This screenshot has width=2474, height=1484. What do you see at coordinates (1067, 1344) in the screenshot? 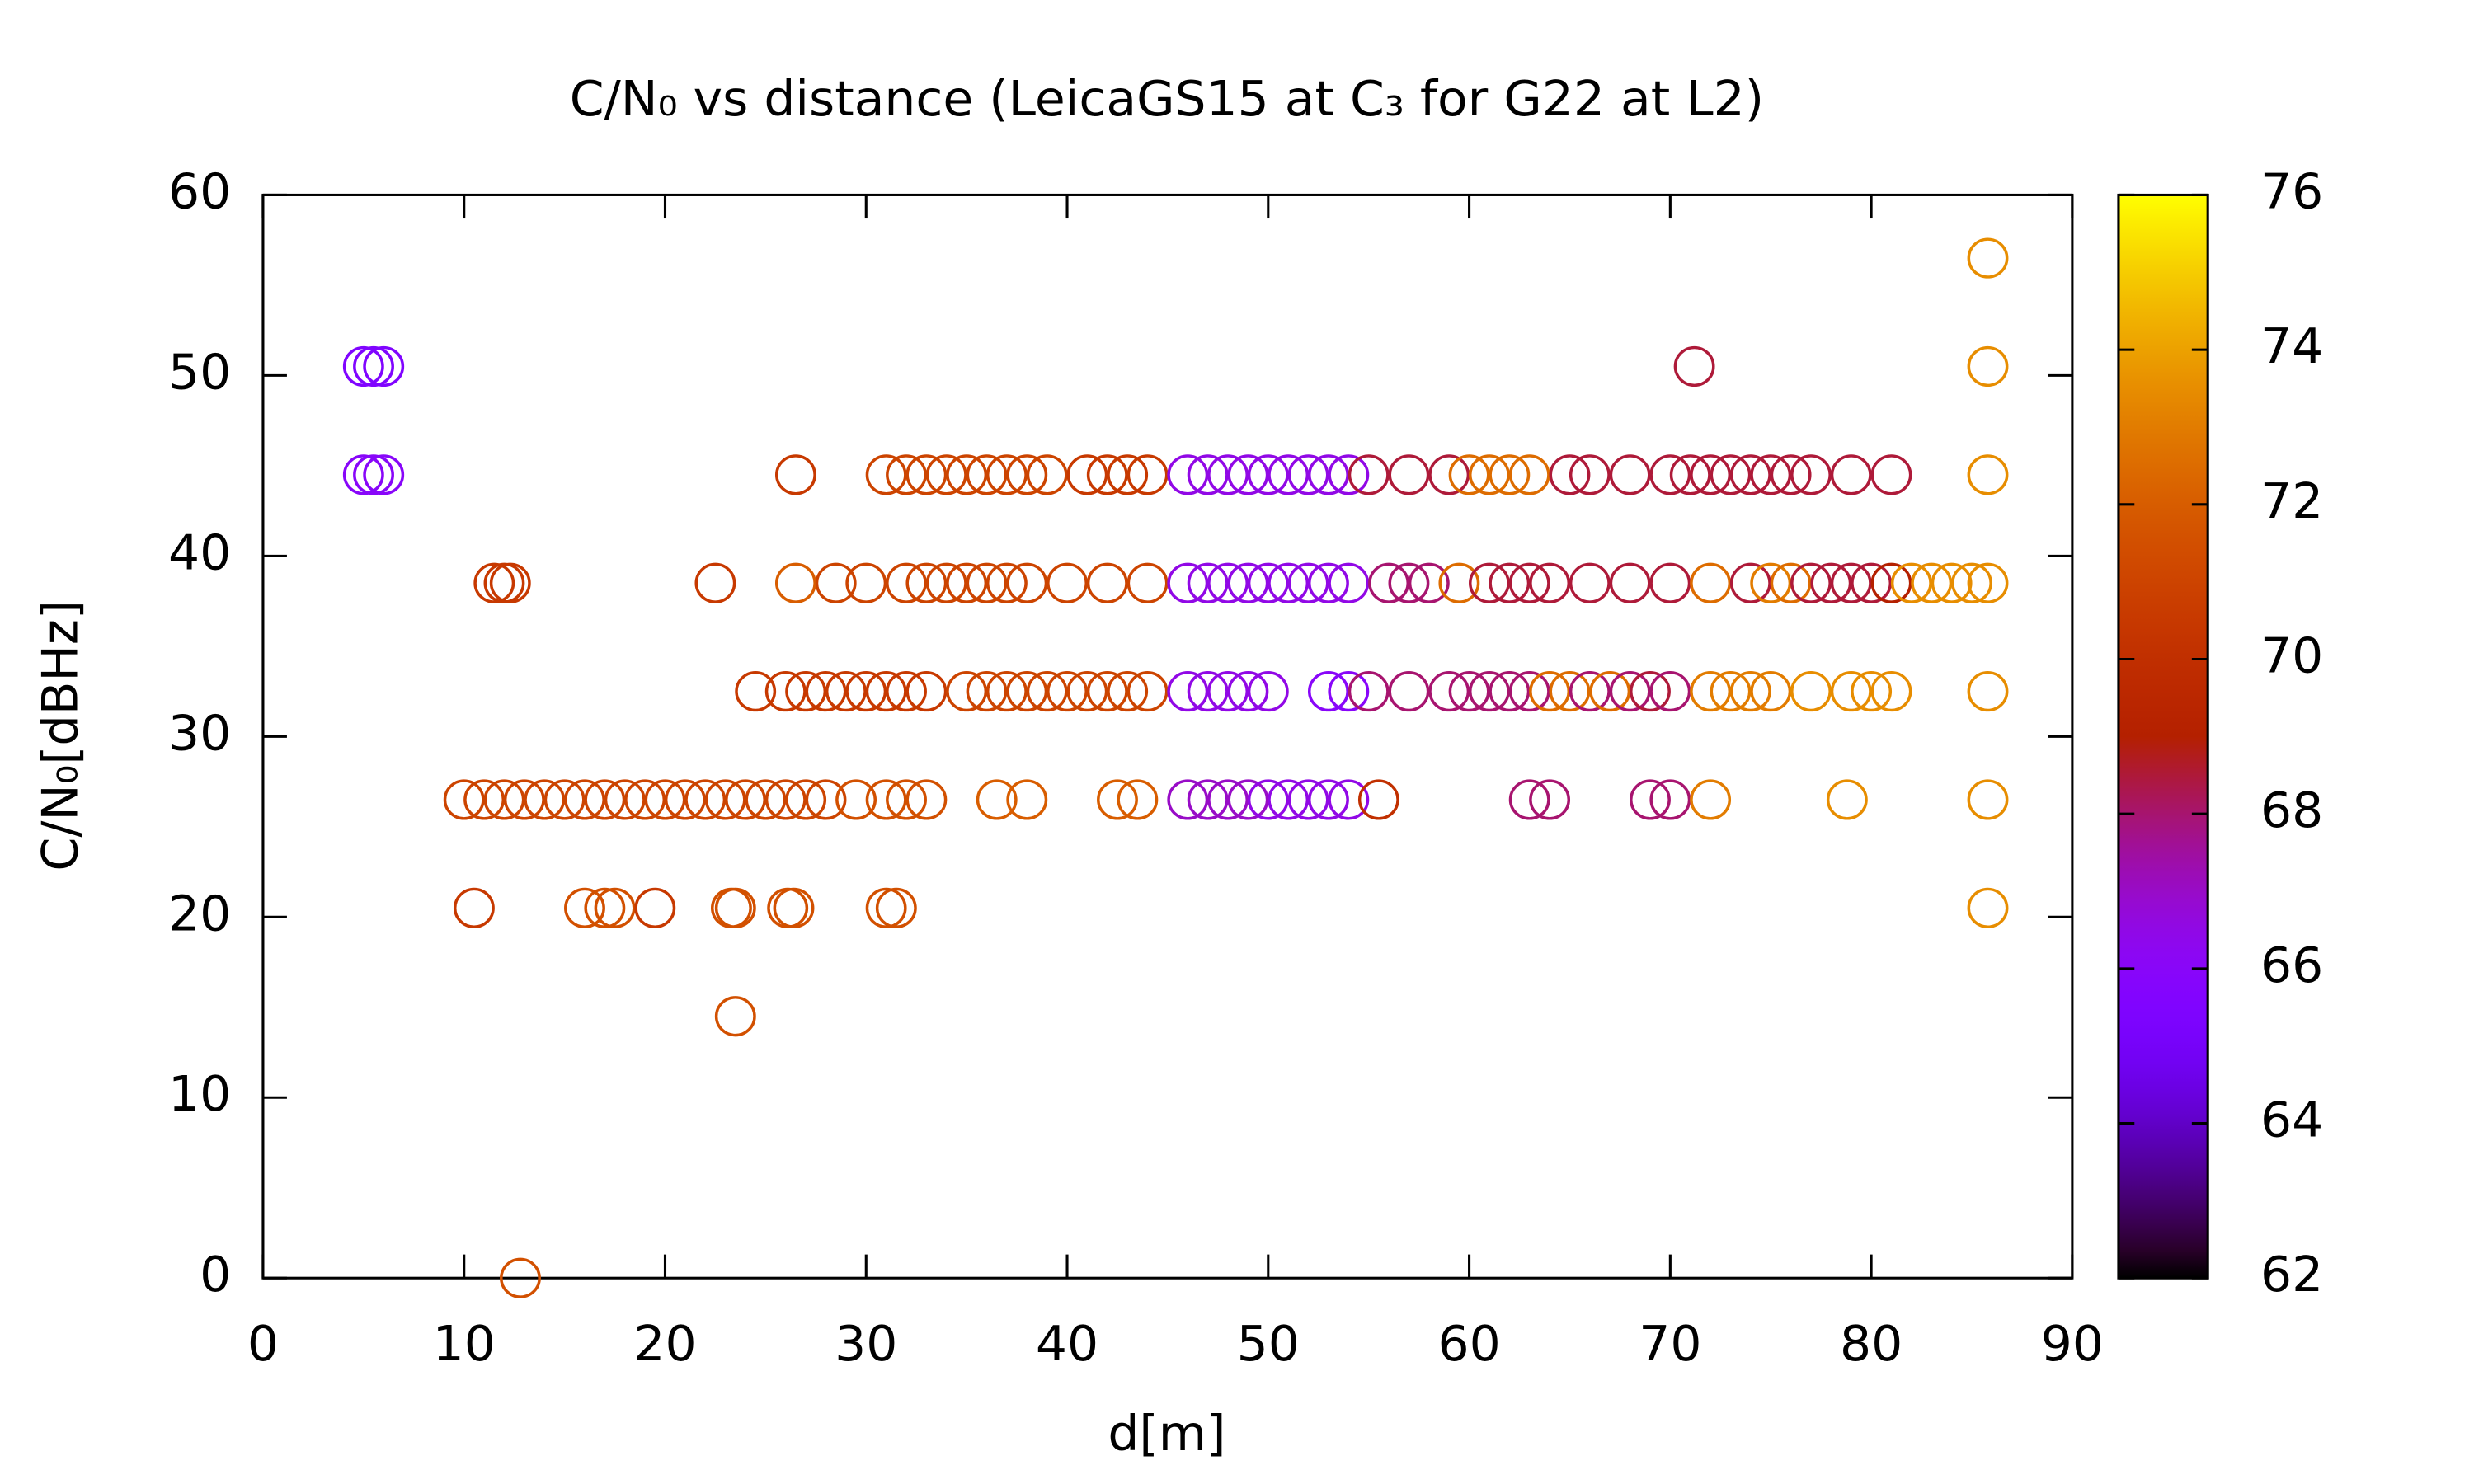
I see `x-tick-label: 40` at bounding box center [1067, 1344].